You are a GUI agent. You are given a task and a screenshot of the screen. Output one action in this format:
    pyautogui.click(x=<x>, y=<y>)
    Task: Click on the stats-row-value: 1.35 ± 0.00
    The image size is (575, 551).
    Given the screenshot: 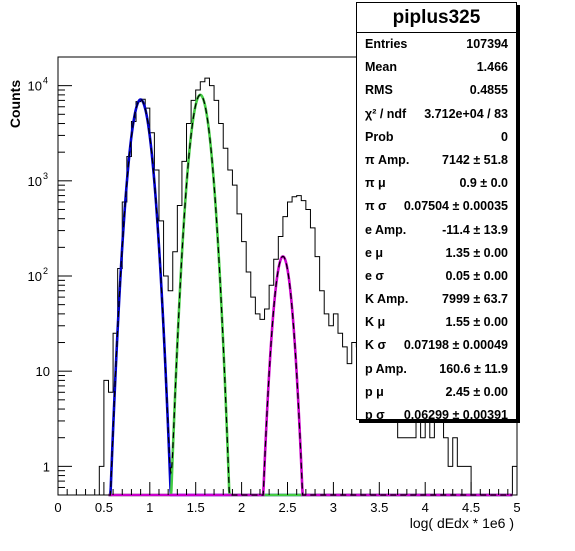 What is the action you would take?
    pyautogui.click(x=476, y=252)
    